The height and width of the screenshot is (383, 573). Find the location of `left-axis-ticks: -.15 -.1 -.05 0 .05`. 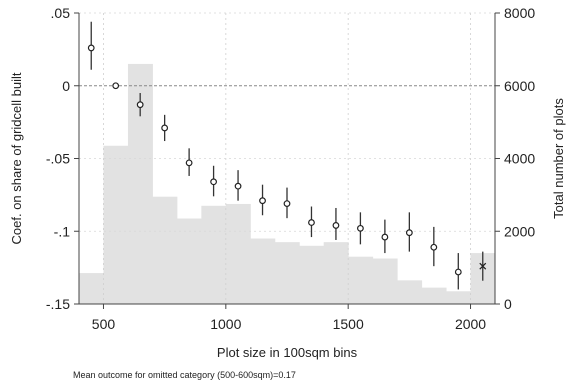

left-axis-ticks: -.15 -.1 -.05 0 .05 is located at coordinates (62, 158).